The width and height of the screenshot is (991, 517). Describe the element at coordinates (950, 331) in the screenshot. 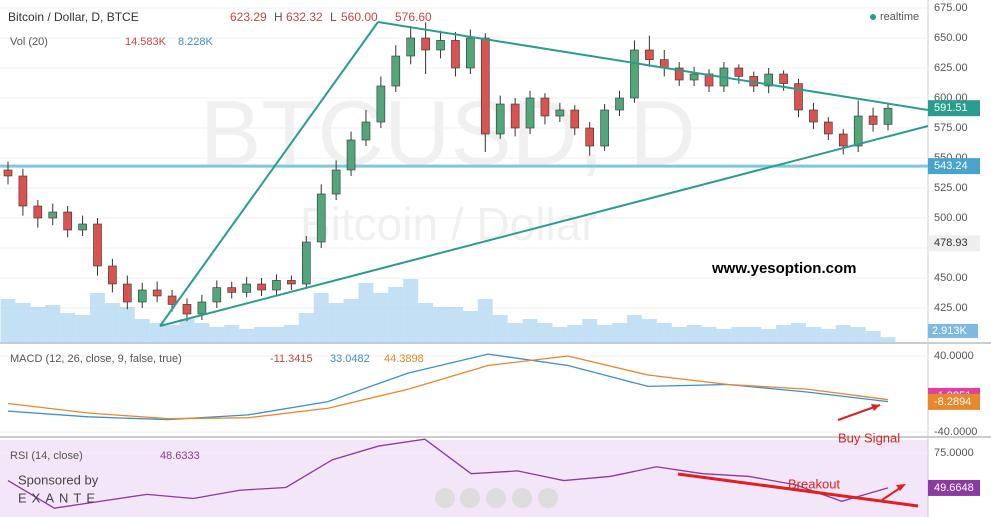

I see `volume-tag-label: 2.913K` at that location.